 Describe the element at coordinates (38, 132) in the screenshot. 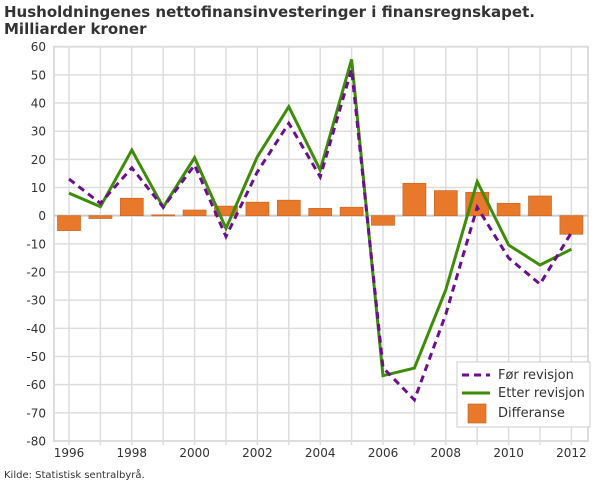

I see `y-tick-label: 30` at that location.